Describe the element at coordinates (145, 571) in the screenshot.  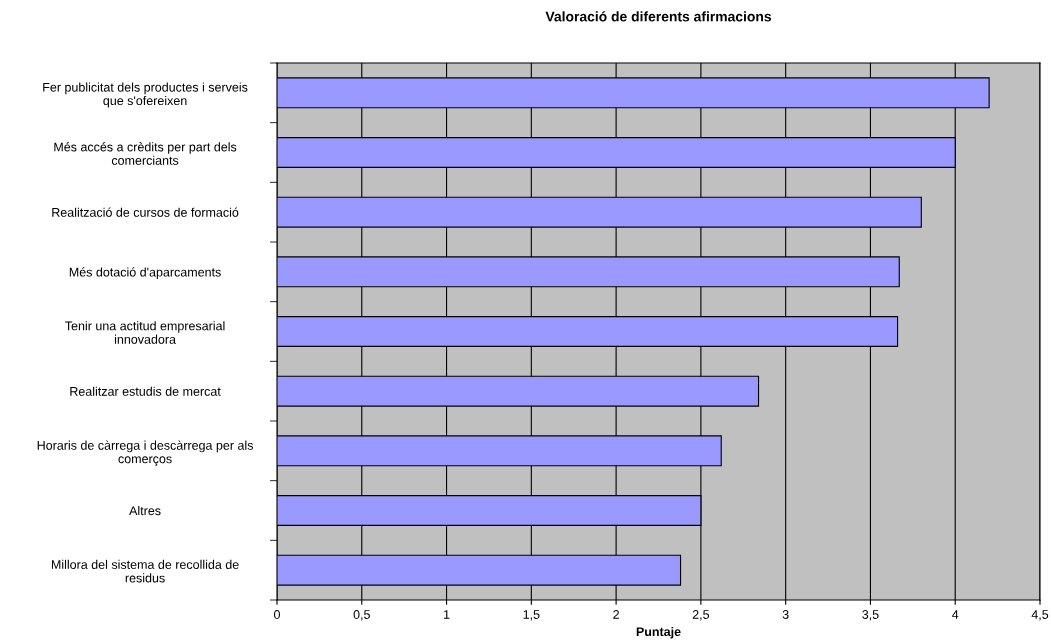
I see `y-tick-label: Millora del sistema de recollida de residus` at that location.